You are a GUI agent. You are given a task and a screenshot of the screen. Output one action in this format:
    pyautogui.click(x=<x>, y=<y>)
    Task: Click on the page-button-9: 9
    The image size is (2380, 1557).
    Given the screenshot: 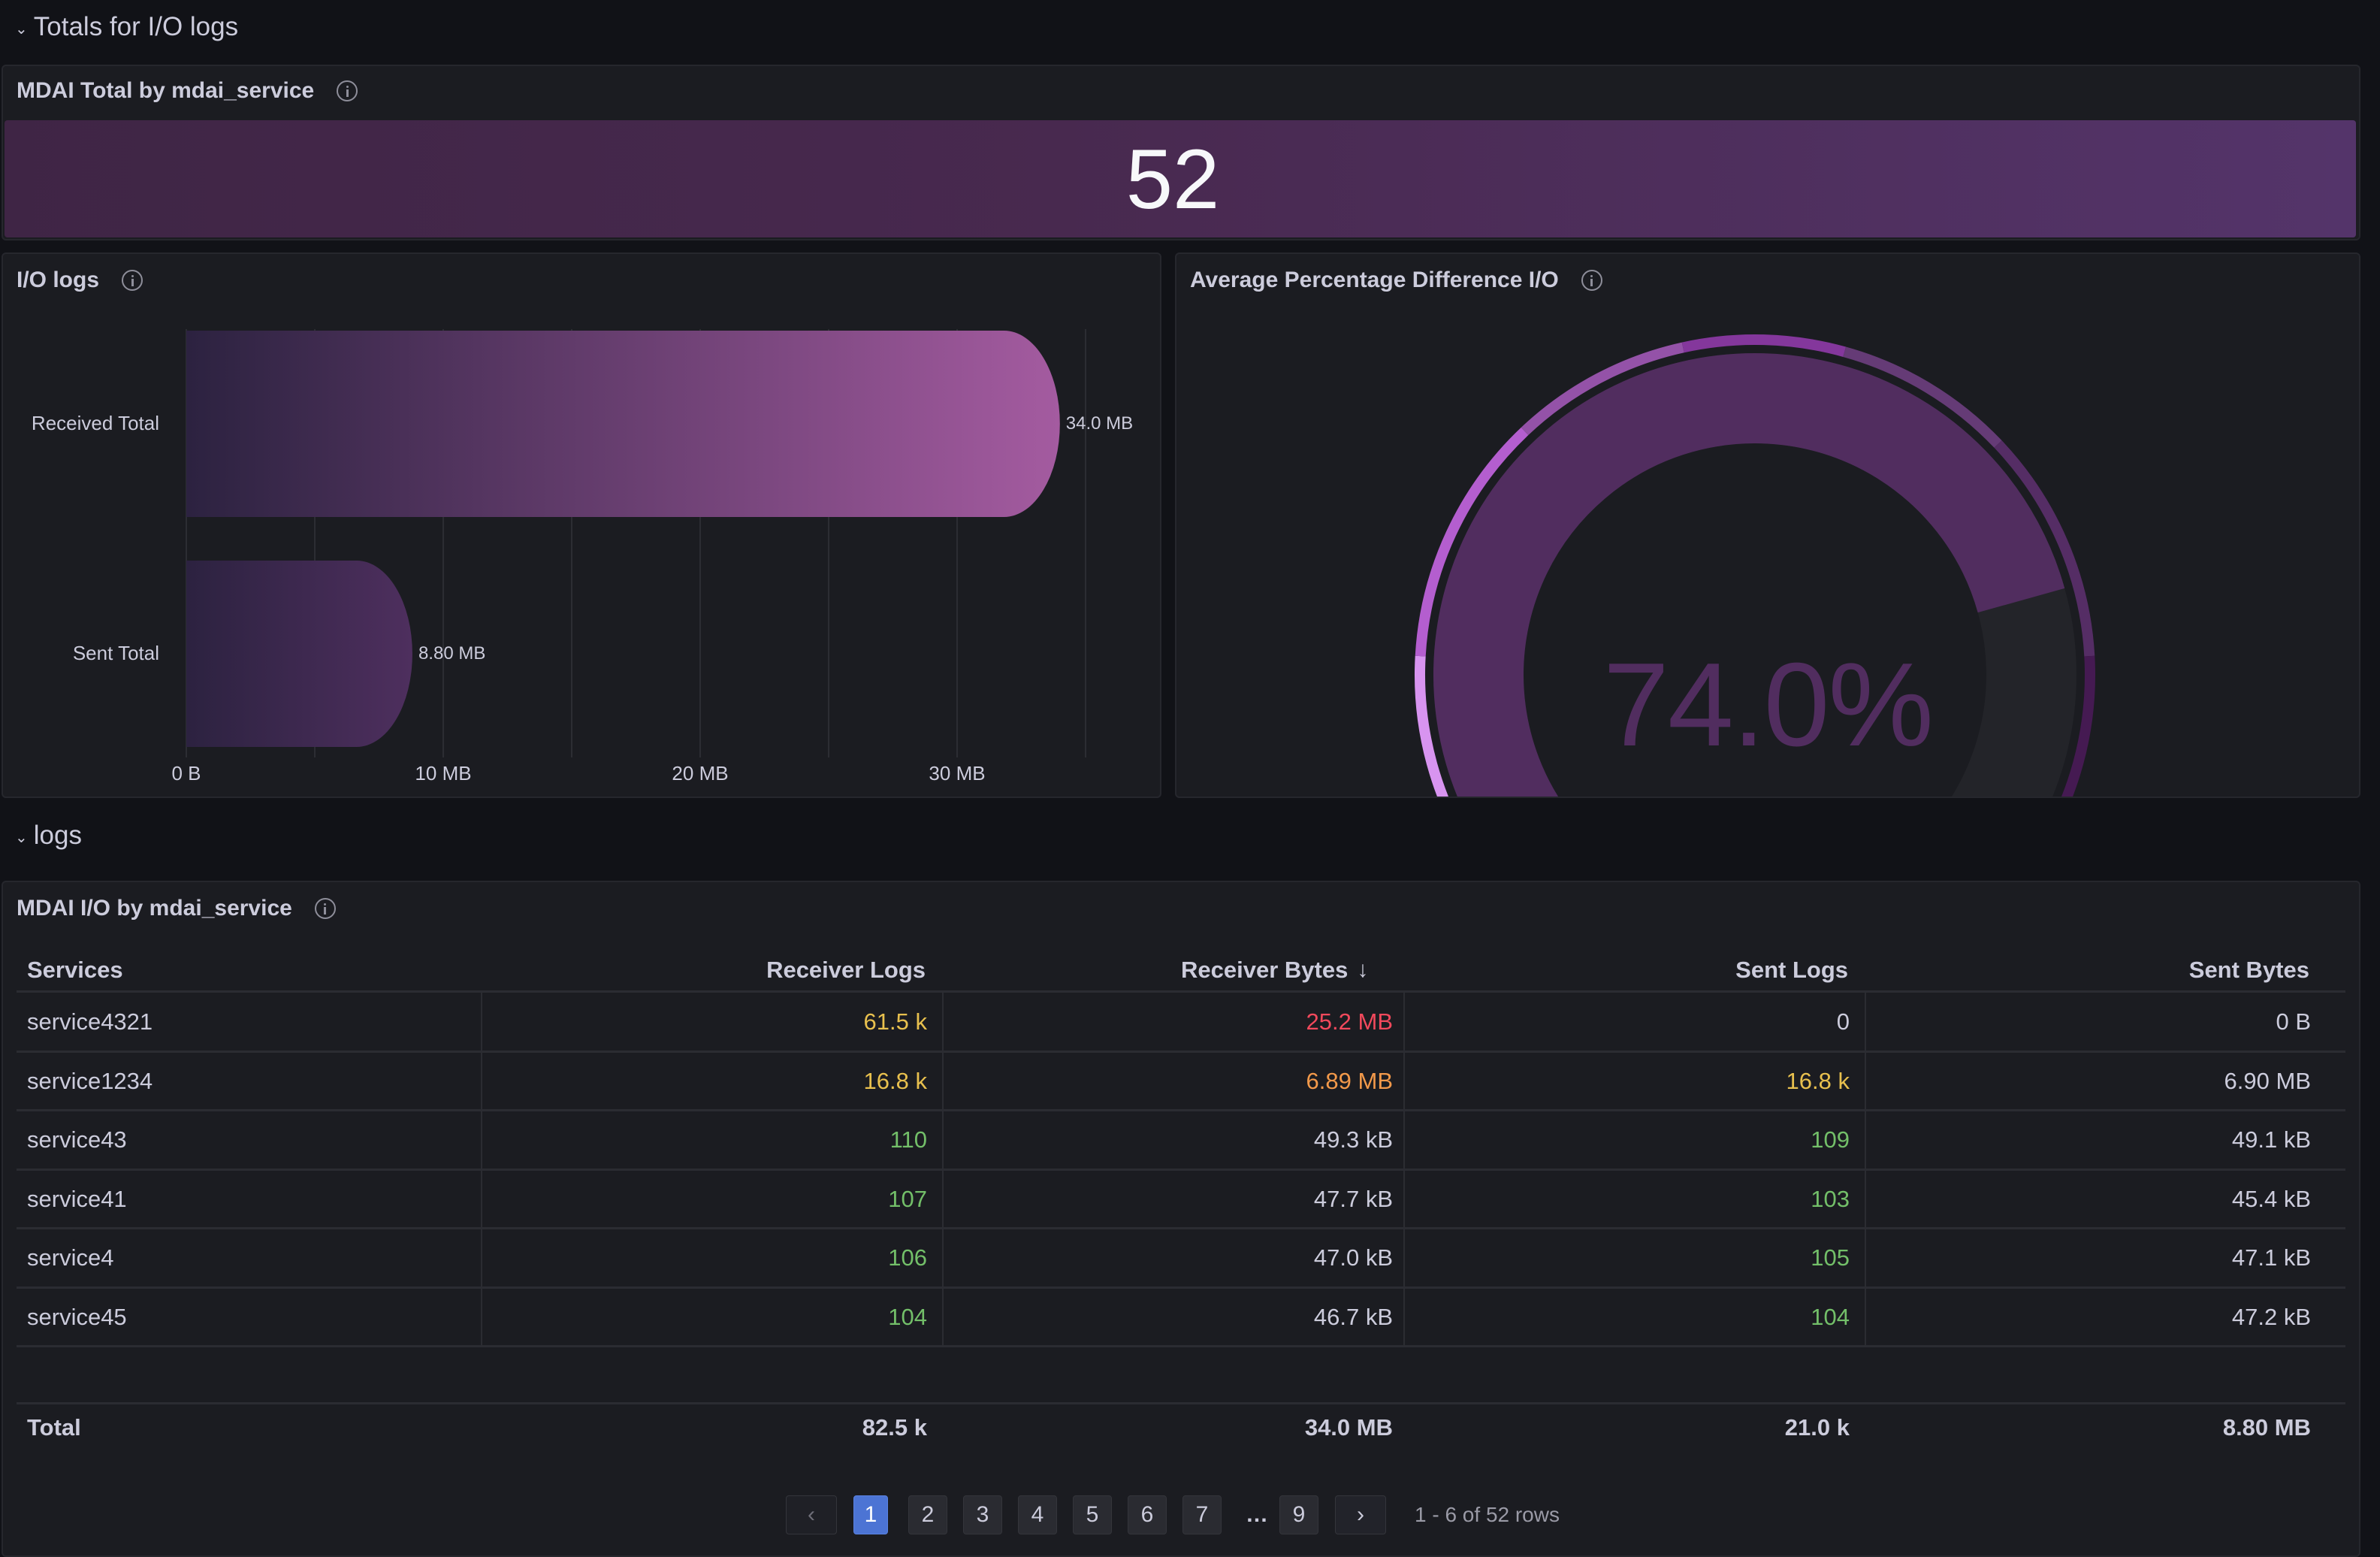 What is the action you would take?
    pyautogui.click(x=1298, y=1515)
    